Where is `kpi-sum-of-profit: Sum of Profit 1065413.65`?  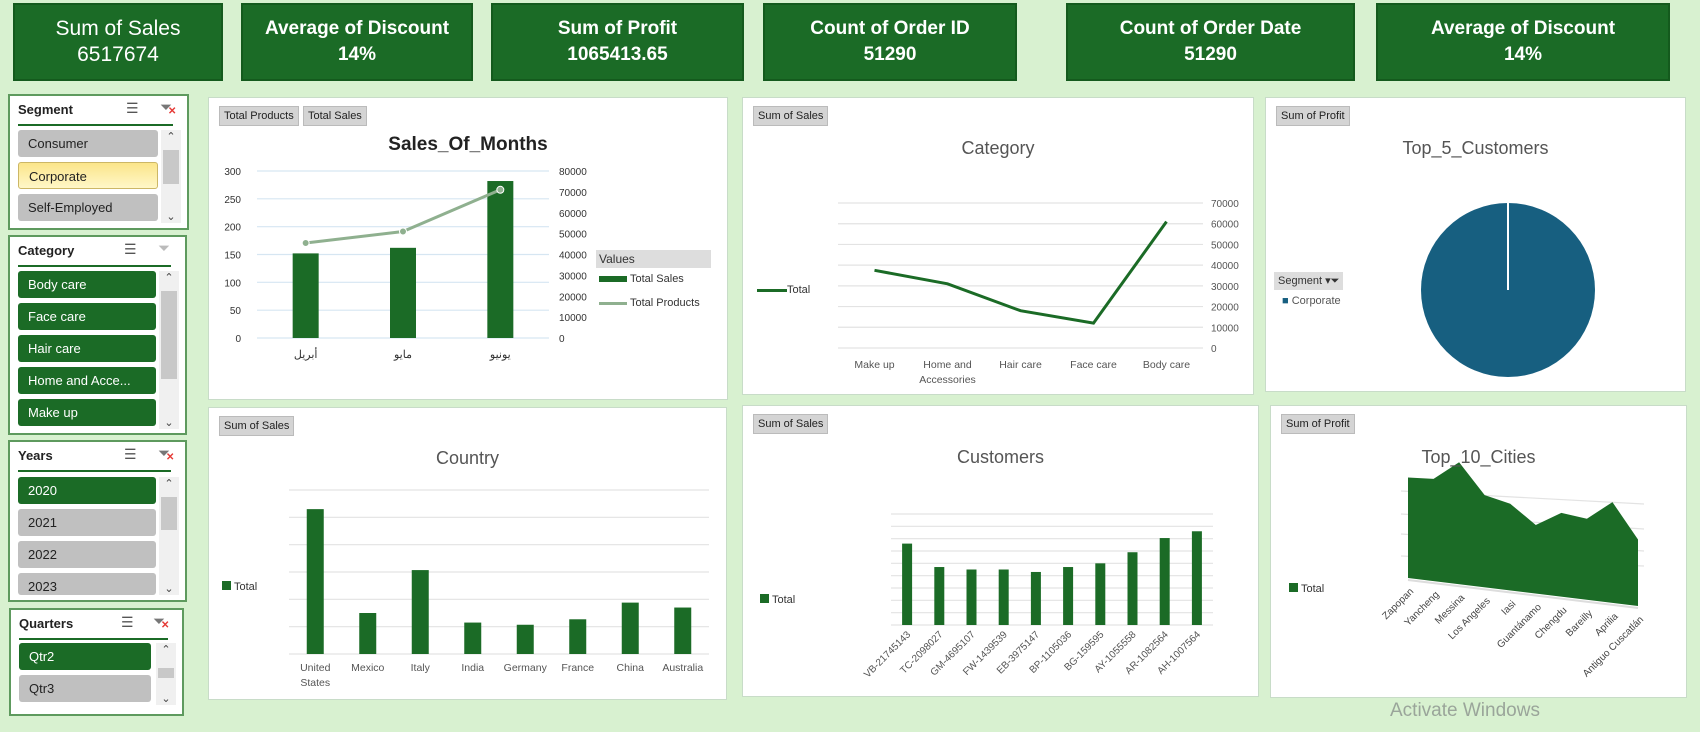 kpi-sum-of-profit: Sum of Profit 1065413.65 is located at coordinates (617, 42).